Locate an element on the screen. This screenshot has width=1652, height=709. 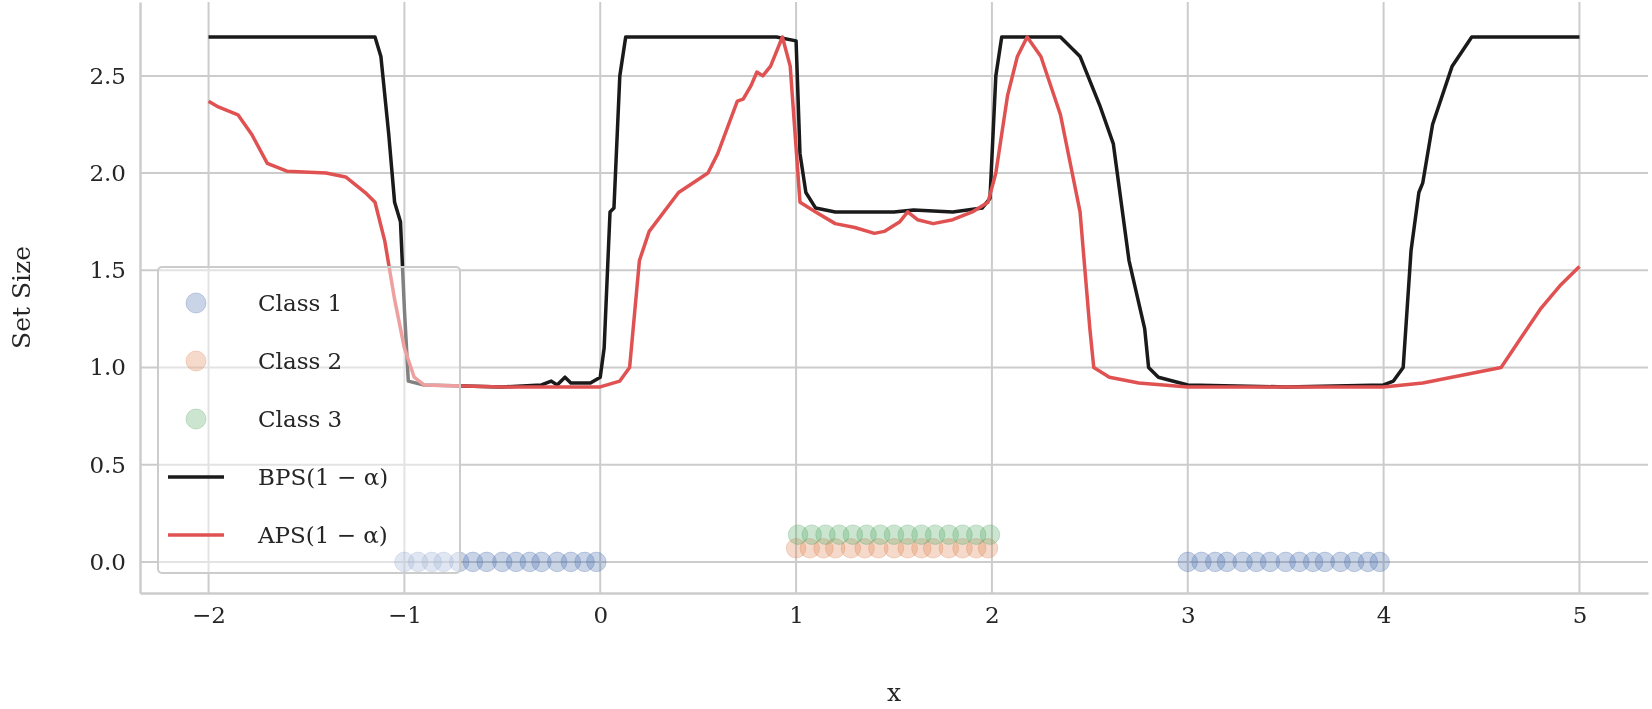
x-tick-label: 3 is located at coordinates (1188, 615).